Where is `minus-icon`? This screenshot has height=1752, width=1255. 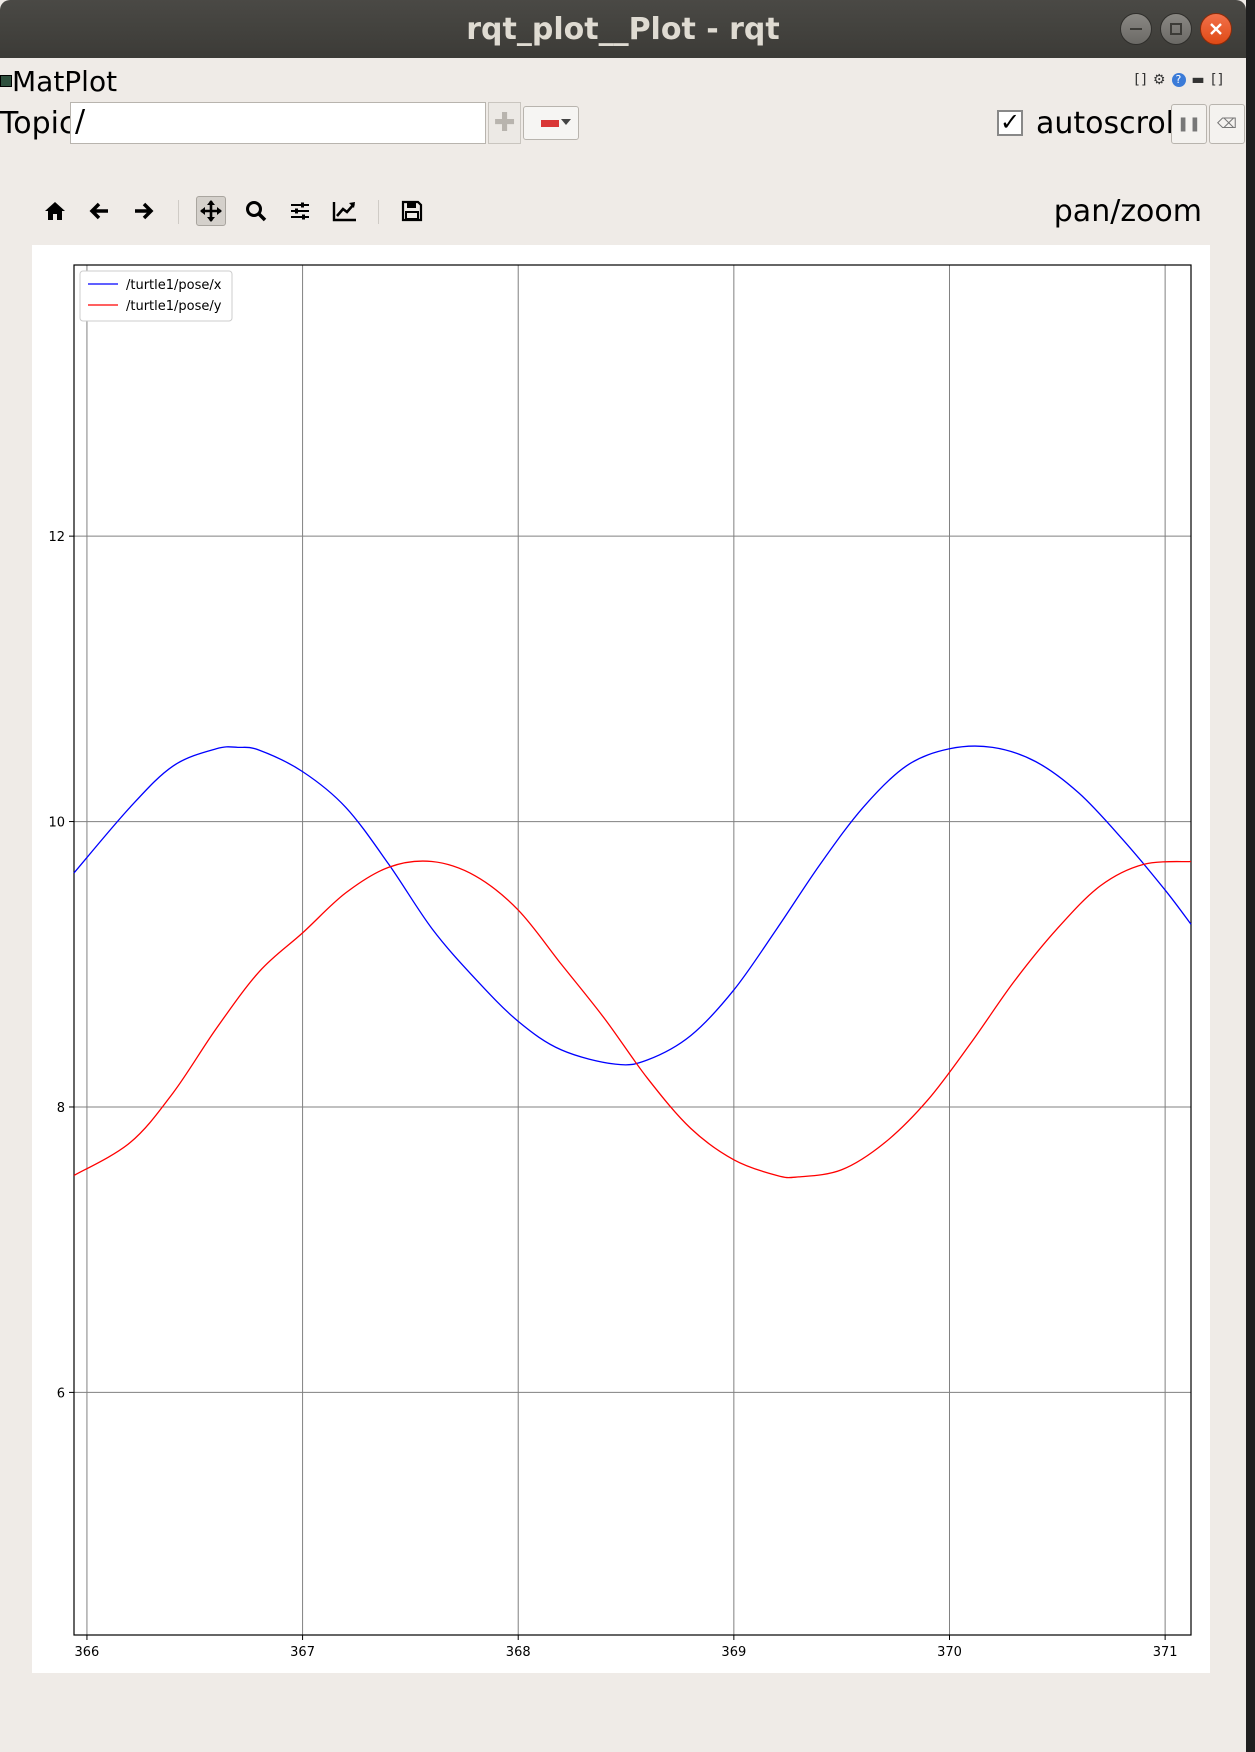 minus-icon is located at coordinates (550, 123).